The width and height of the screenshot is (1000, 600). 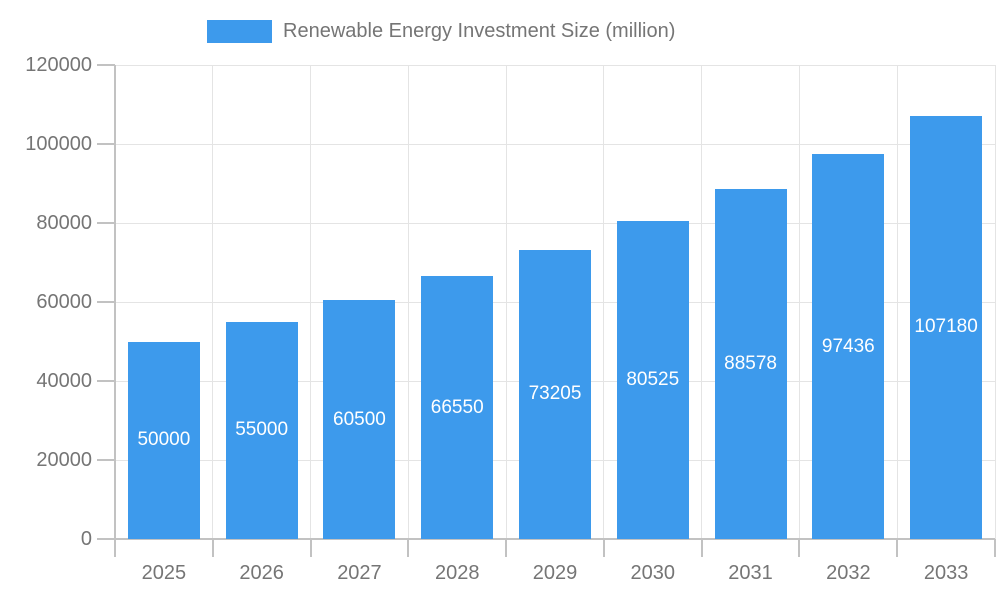 I want to click on x-axis-label: 2027, so click(x=359, y=573).